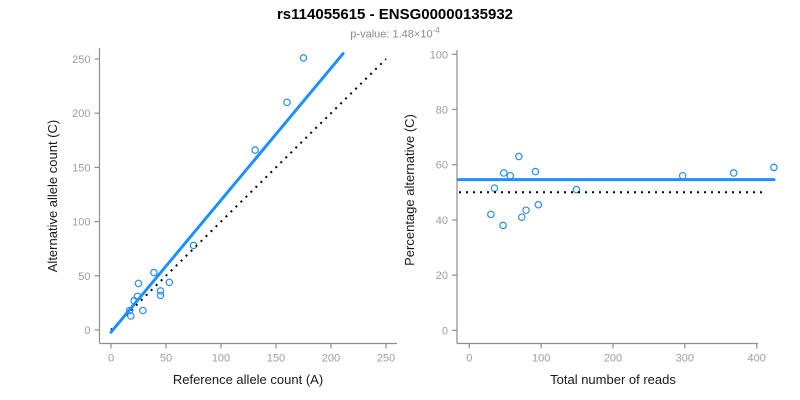 This screenshot has width=800, height=400. I want to click on right-y-tick-label: 60, so click(442, 166).